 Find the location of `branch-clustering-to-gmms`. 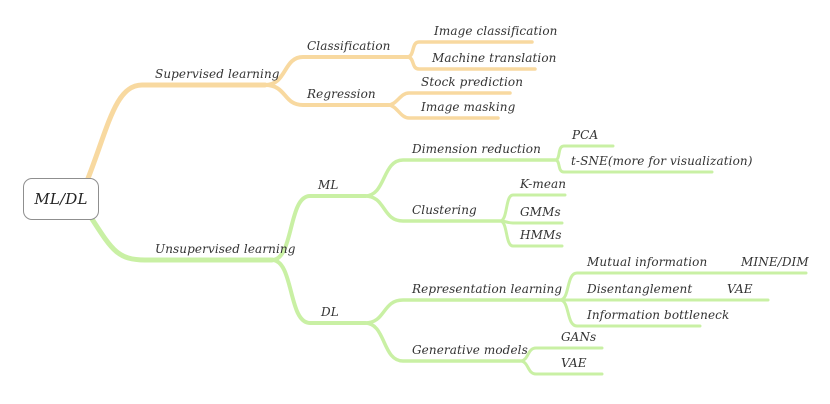

branch-clustering-to-gmms is located at coordinates (531, 222).